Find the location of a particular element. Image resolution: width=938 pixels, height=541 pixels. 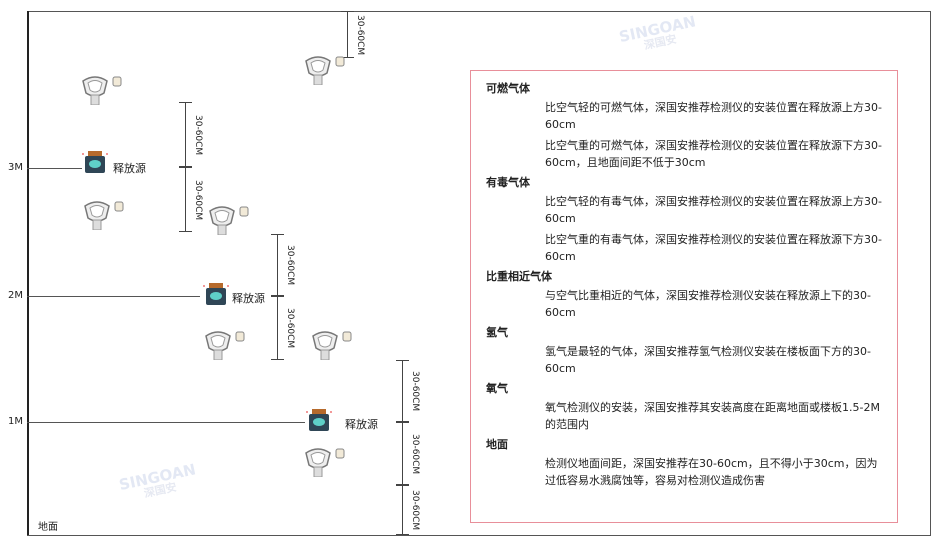

section-title: 可燃气体 is located at coordinates (508, 88).